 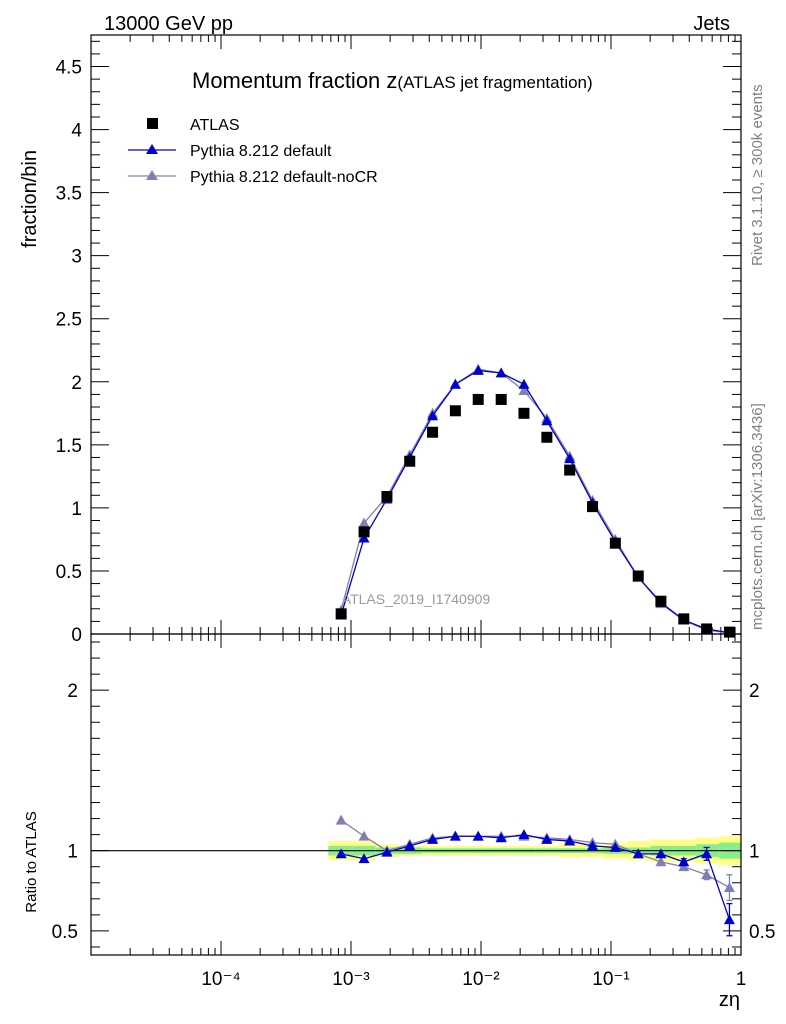 I want to click on ratio-ylabel: Ratio to ATLAS, so click(x=31, y=861).